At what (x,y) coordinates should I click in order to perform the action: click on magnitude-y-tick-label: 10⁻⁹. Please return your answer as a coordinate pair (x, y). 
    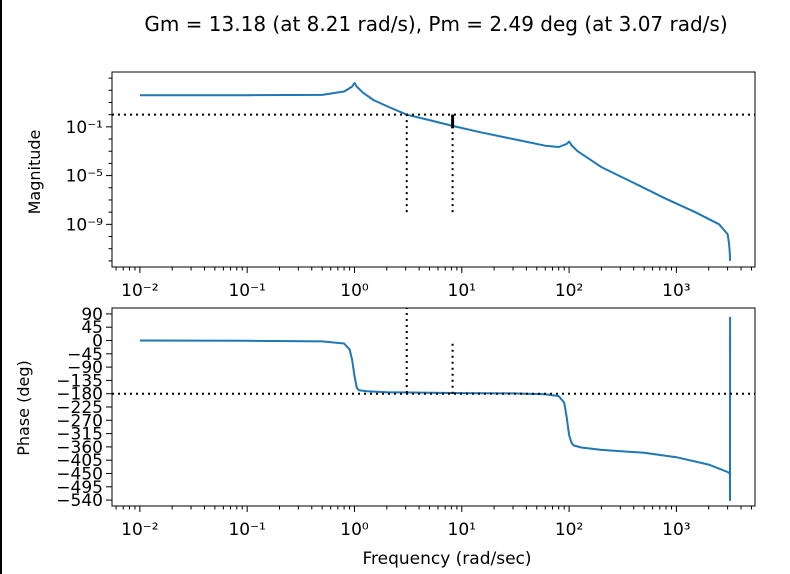
    Looking at the image, I should click on (85, 225).